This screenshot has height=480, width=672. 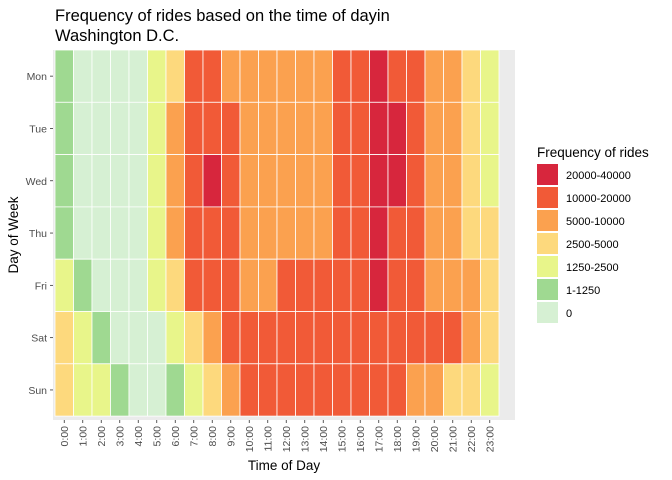 I want to click on x-tick-label: 7:00, so click(x=194, y=436).